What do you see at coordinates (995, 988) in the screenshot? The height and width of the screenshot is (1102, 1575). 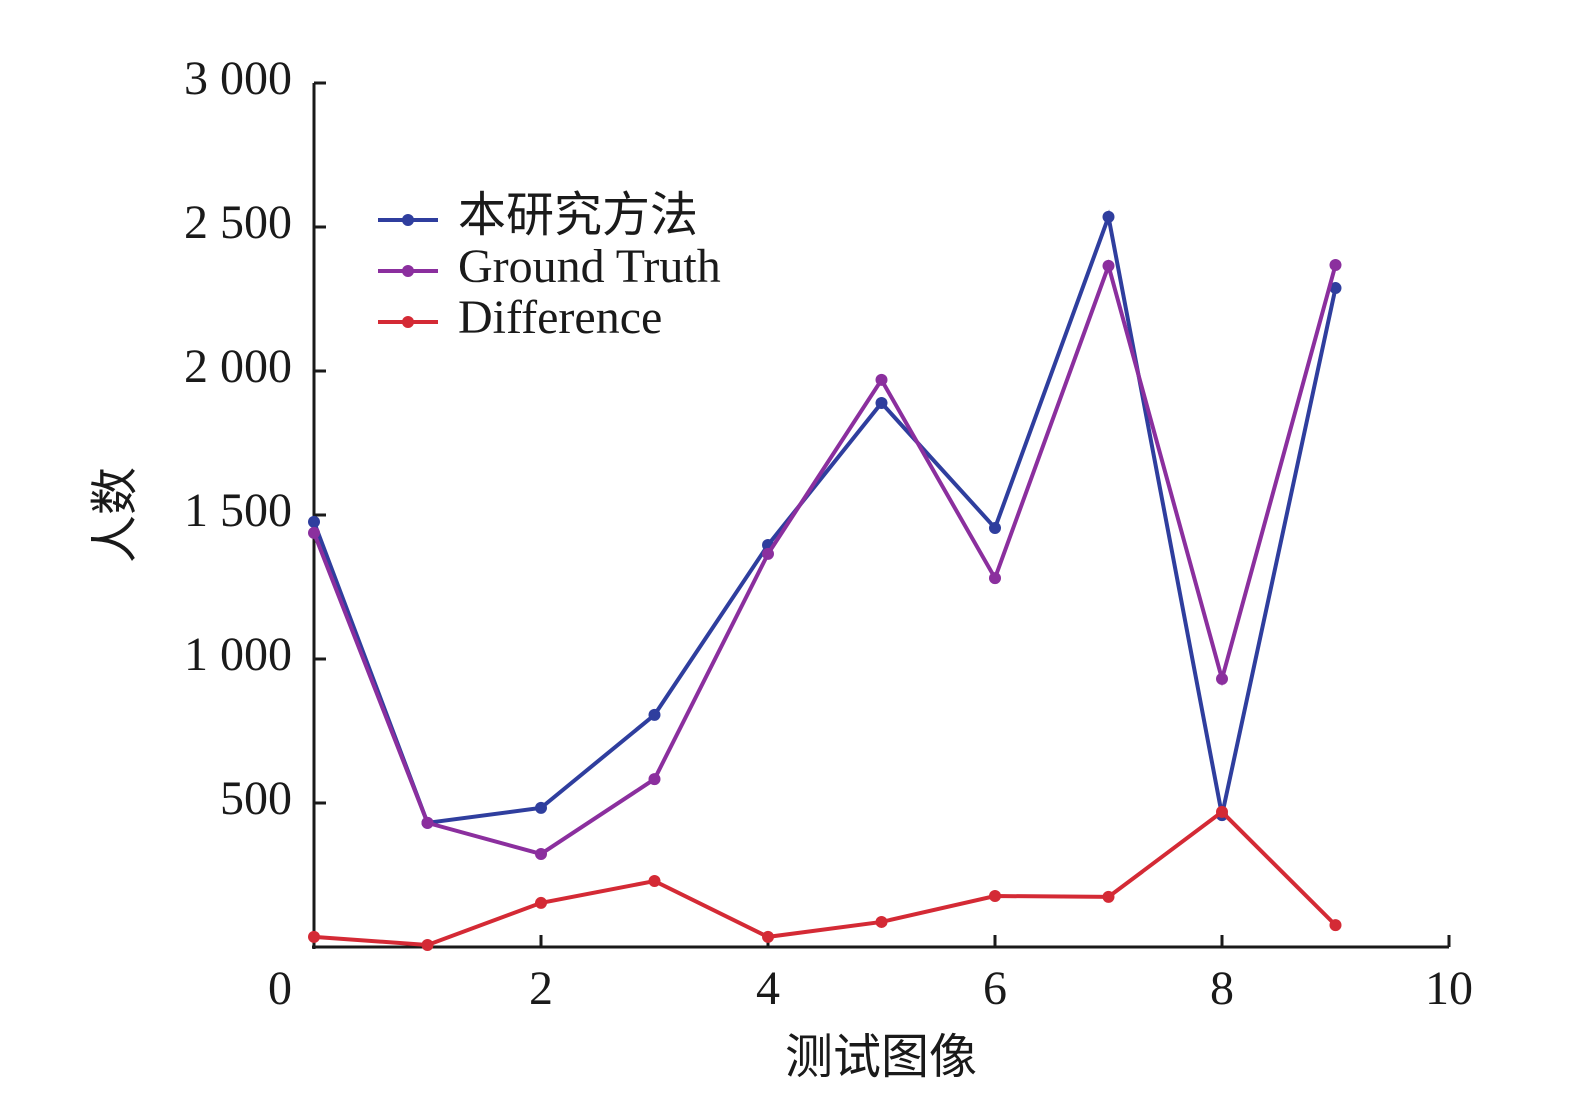 I see `x-tick-label: 6` at bounding box center [995, 988].